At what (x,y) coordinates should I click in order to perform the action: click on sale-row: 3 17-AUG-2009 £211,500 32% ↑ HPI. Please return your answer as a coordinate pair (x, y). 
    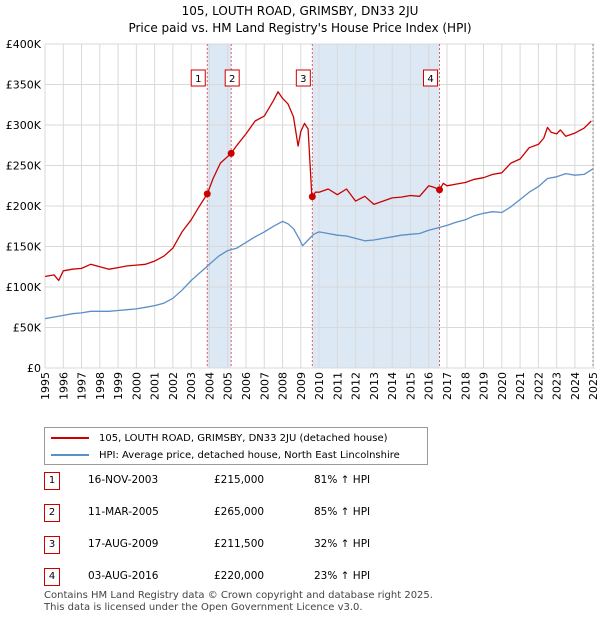
    Looking at the image, I should click on (254, 545).